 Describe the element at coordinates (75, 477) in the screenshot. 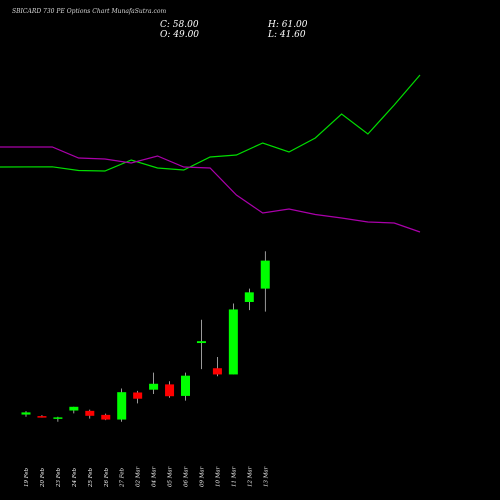

I see `x-tick-label: 24 Feb` at that location.